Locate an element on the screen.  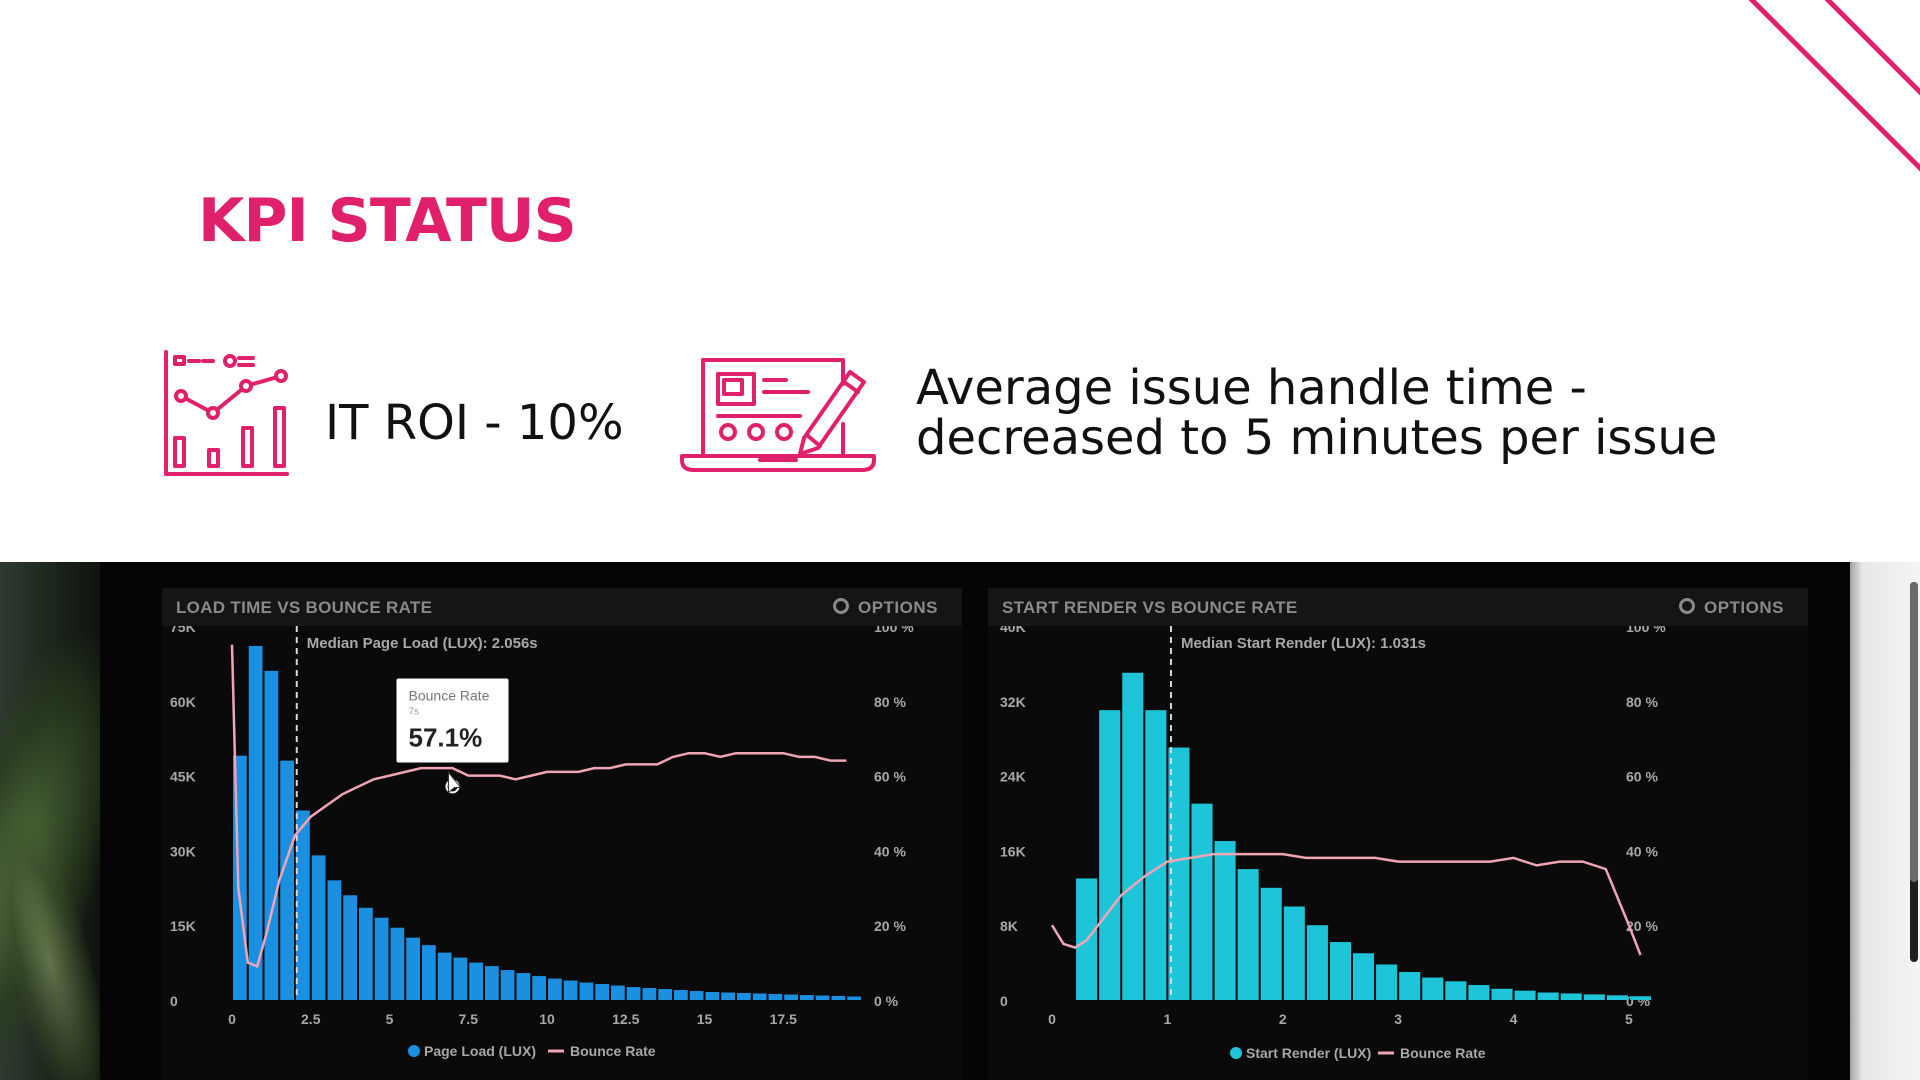
legend-line-label: Bounce Rate is located at coordinates (1443, 1053).